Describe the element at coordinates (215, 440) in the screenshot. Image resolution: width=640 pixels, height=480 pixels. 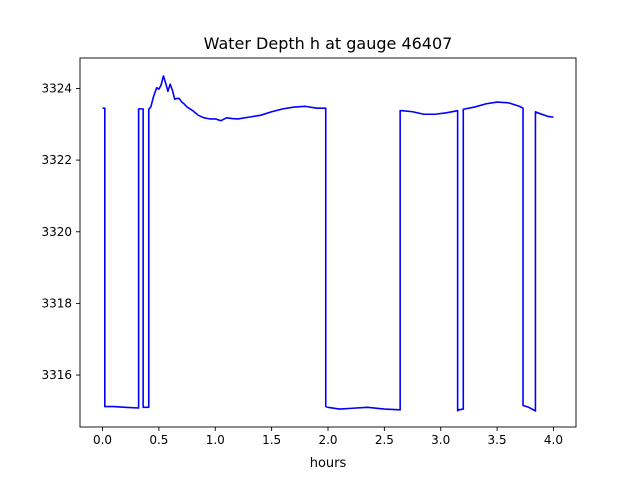
I see `x-tick-label: 1.0` at that location.